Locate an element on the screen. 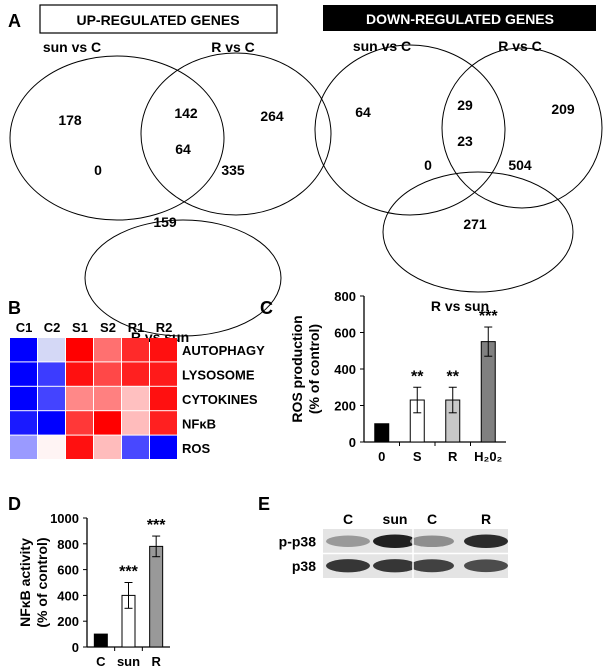 Image resolution: width=605 pixels, height=672 pixels. venn-down-count: 209 is located at coordinates (563, 109).